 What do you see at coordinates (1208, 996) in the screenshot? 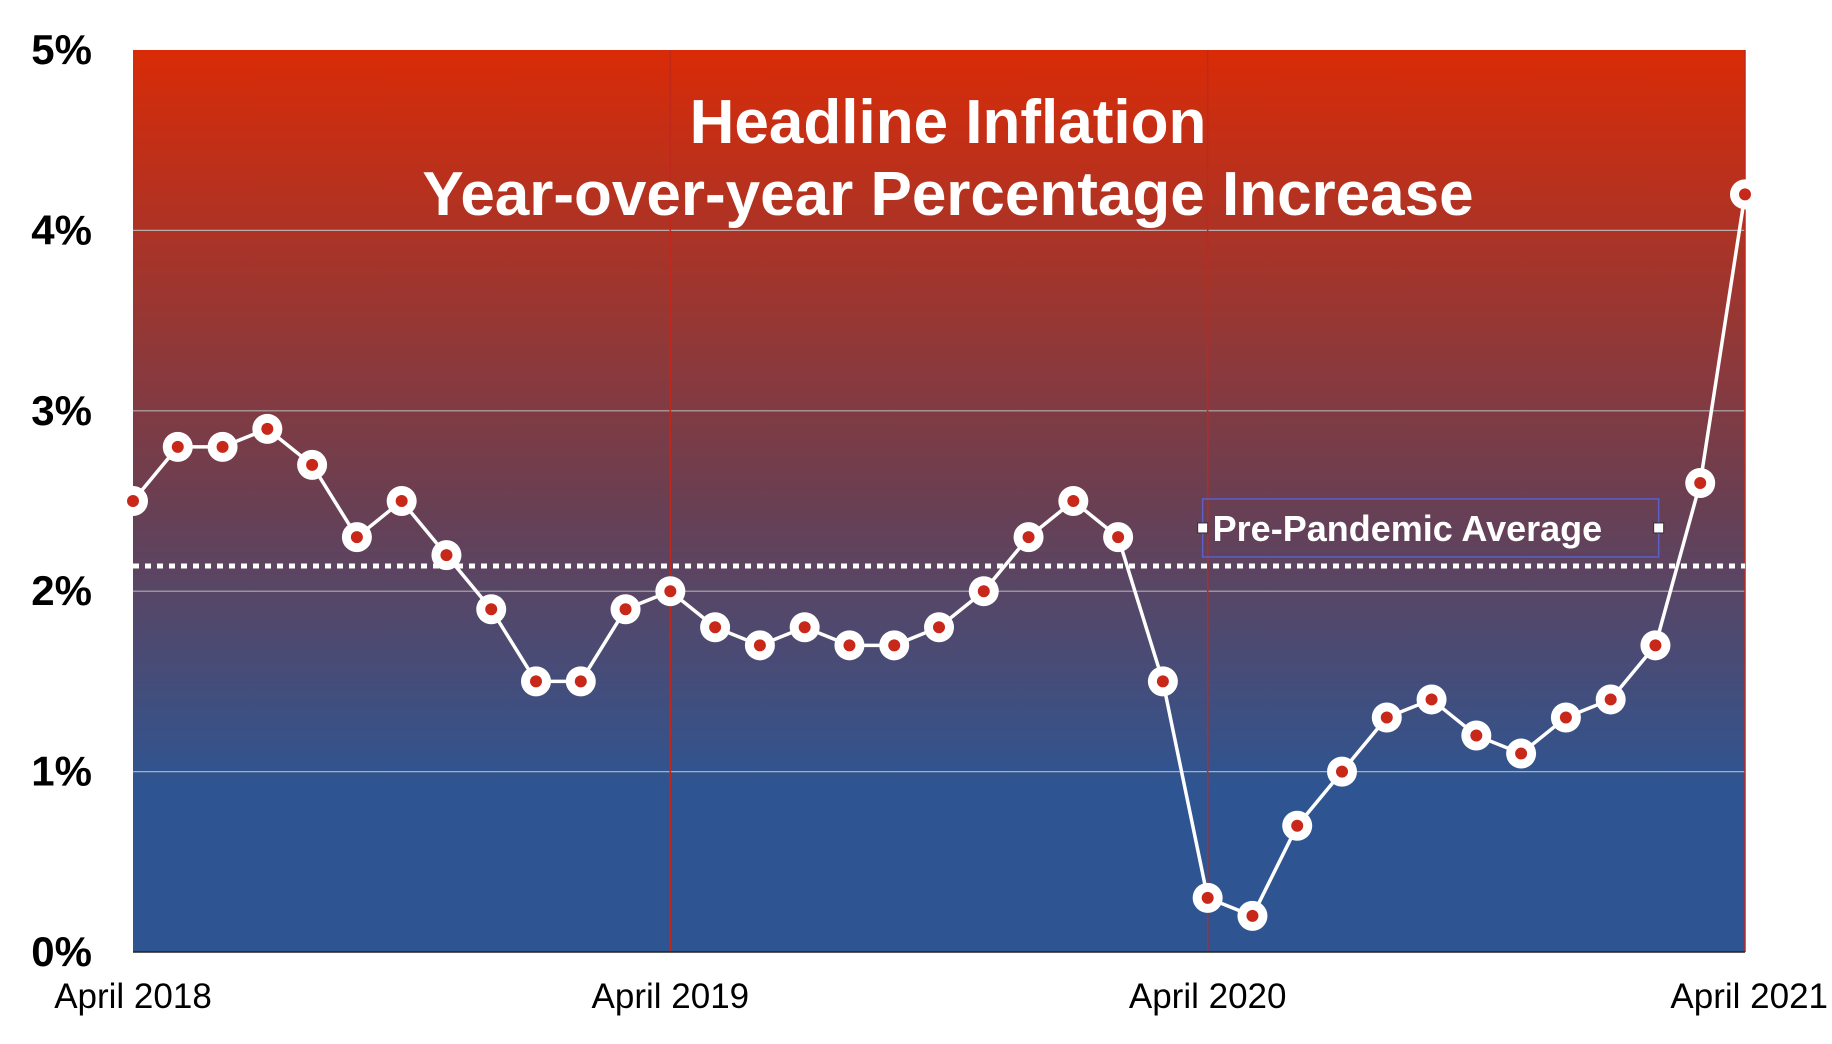
I see `x-tick-label: April 2020` at bounding box center [1208, 996].